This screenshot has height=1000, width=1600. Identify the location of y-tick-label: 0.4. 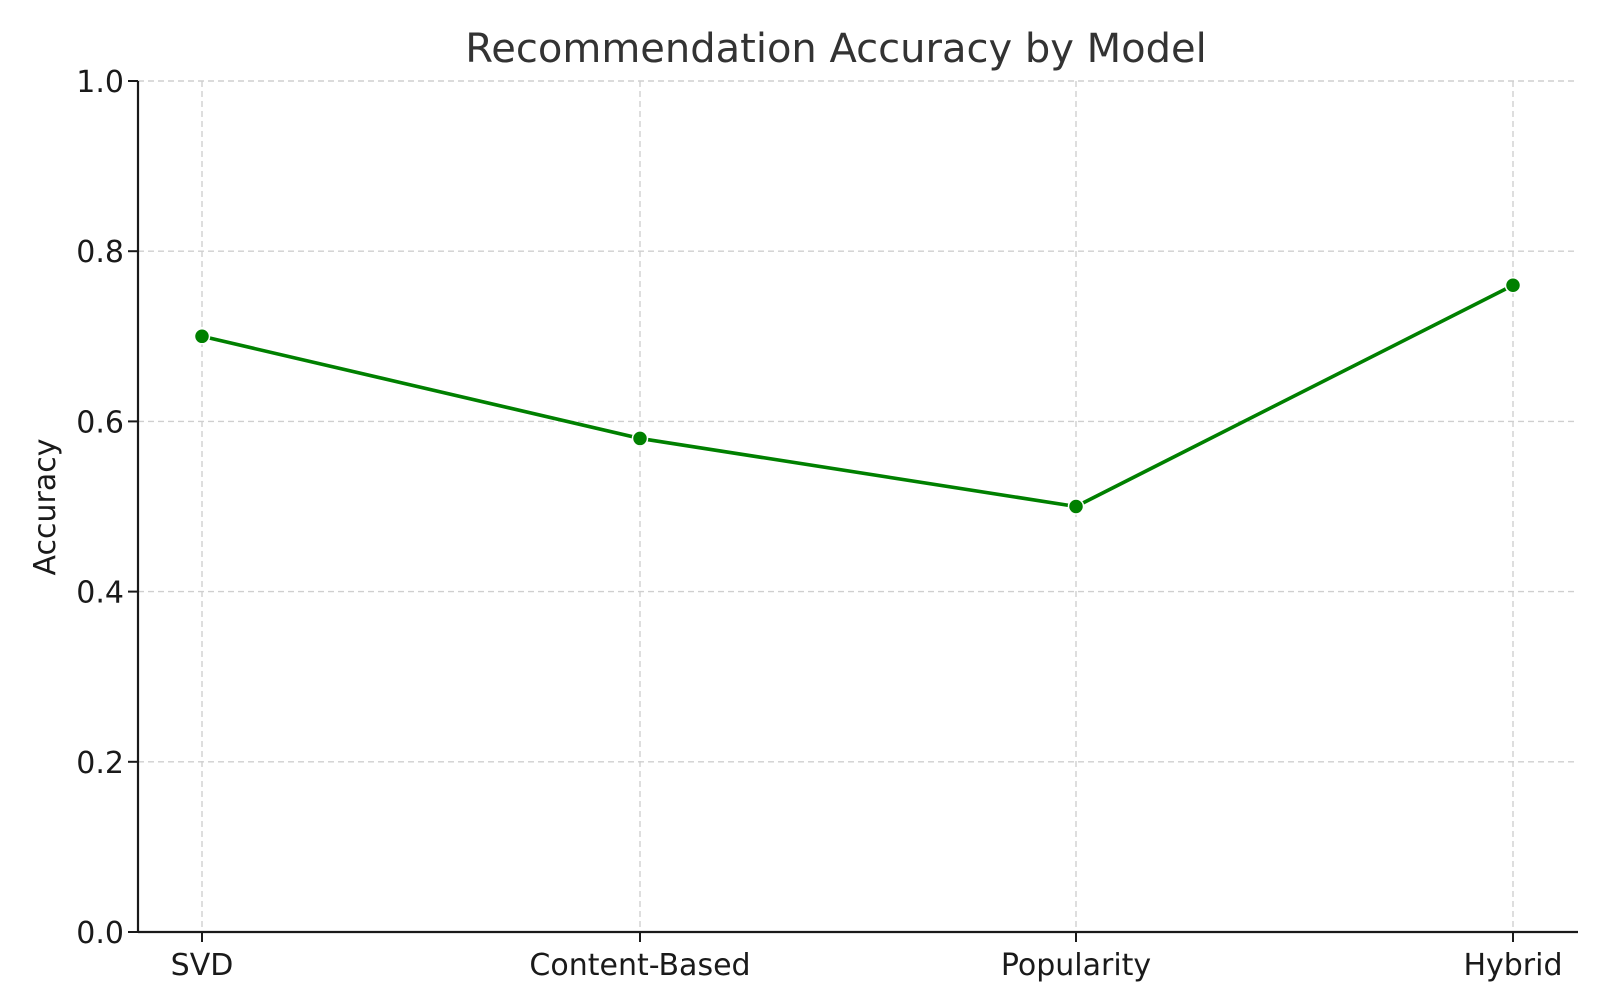
(100, 593).